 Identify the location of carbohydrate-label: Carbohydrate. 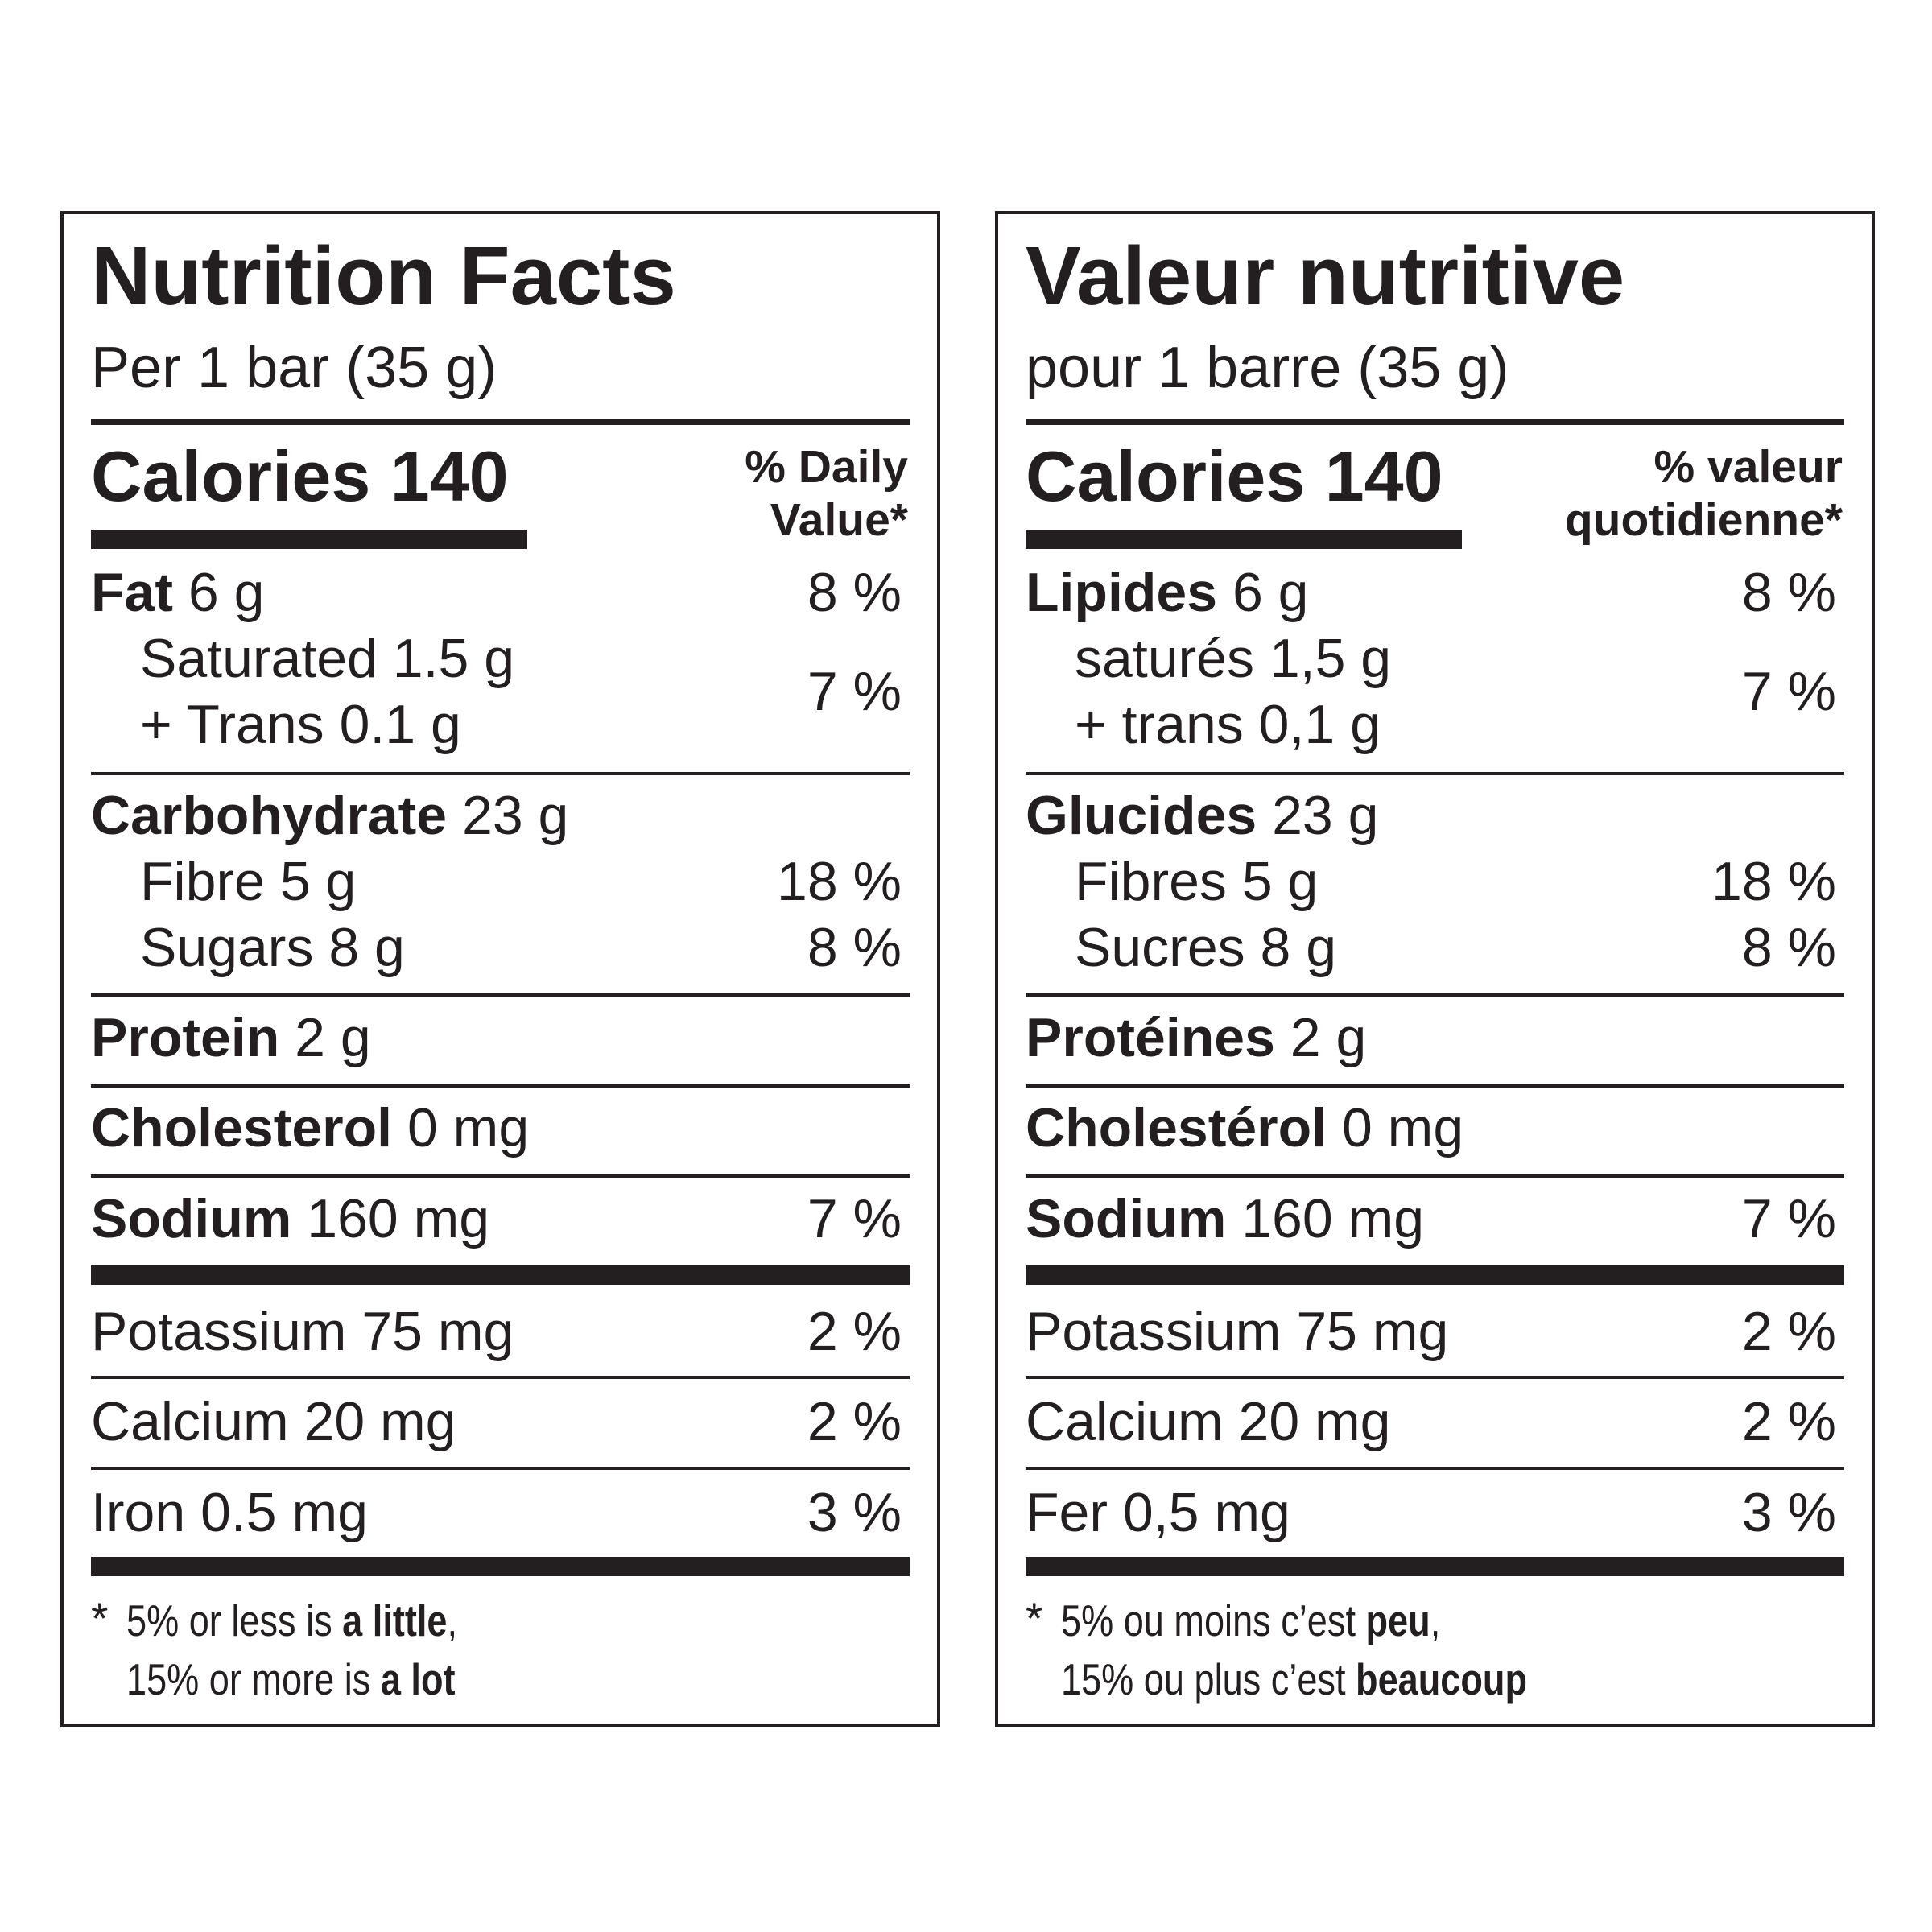
(269, 815).